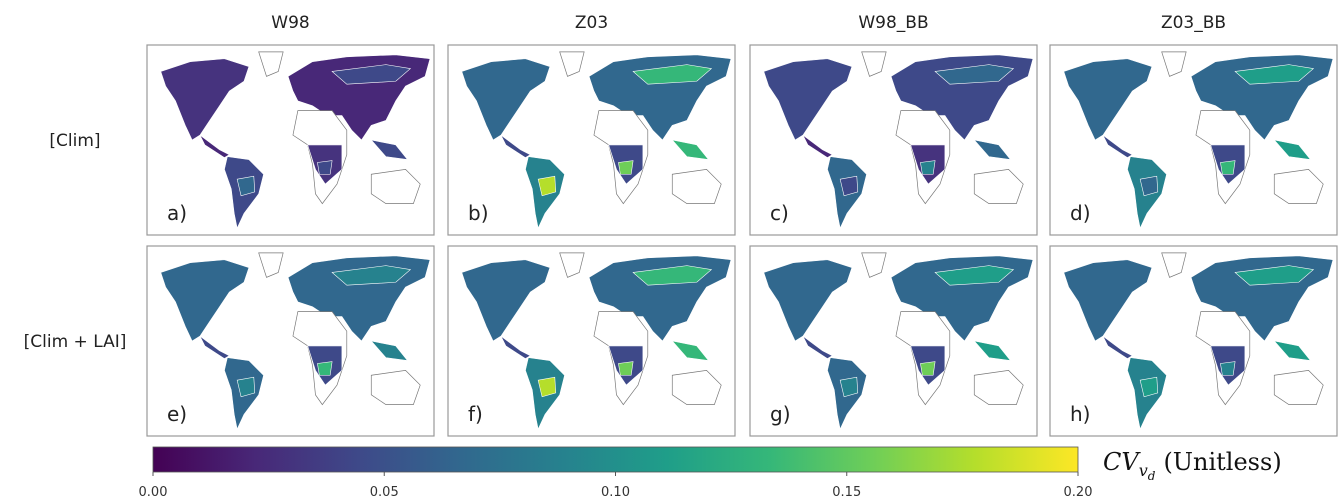 This screenshot has width=1338, height=501. I want to click on label-unit: (Unitless), so click(1222, 462).